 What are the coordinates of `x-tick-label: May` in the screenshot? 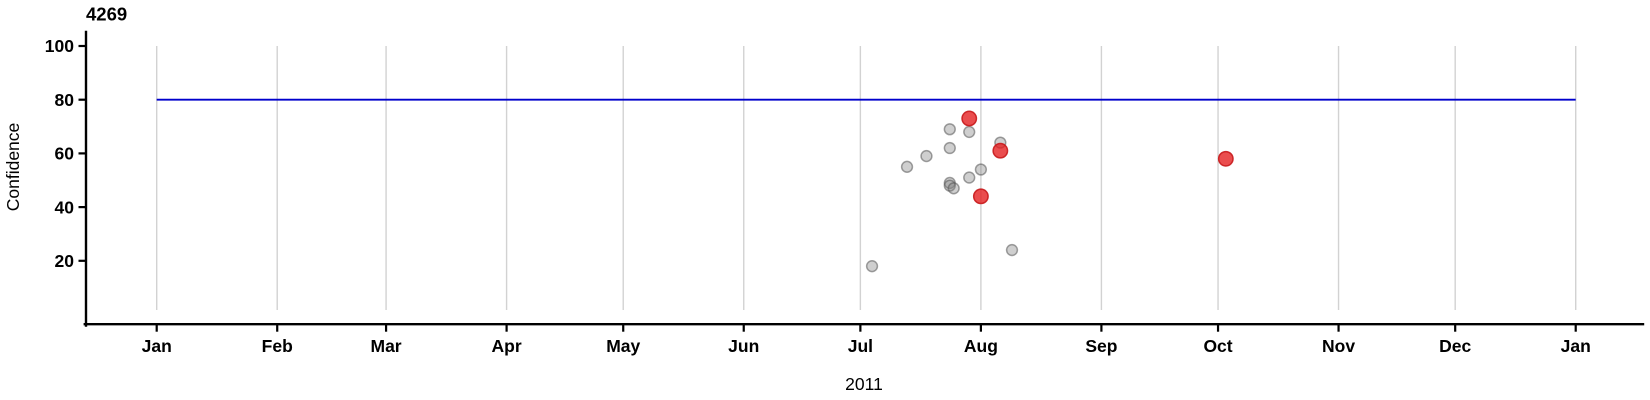 It's located at (623, 346).